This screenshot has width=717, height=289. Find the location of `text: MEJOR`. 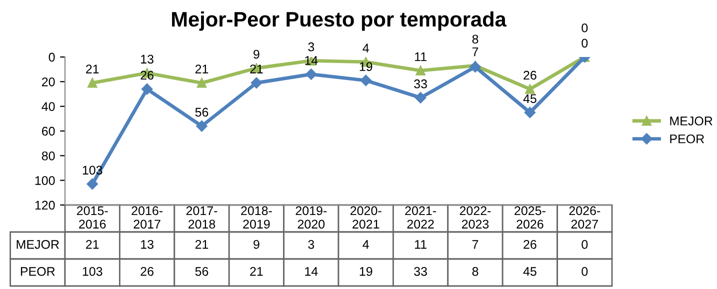

text: MEJOR is located at coordinates (37, 244).